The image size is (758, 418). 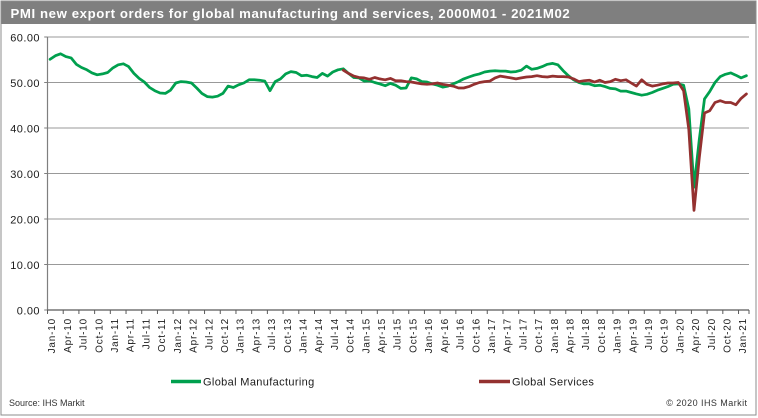 What do you see at coordinates (131, 335) in the screenshot?
I see `svg-text: Apr-11` at bounding box center [131, 335].